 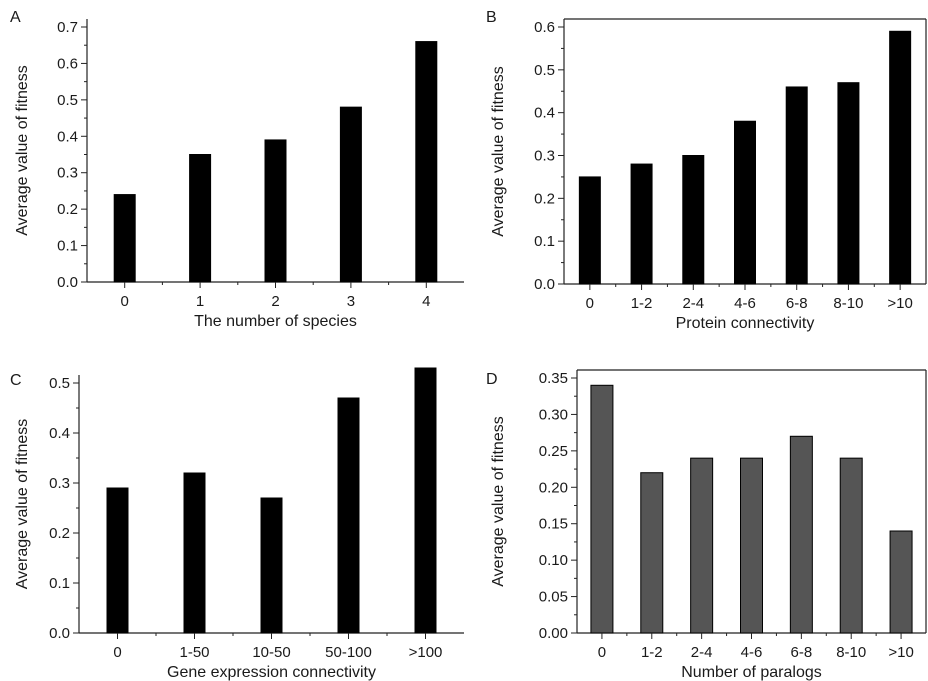 I want to click on panel-letter: C, so click(x=16, y=380).